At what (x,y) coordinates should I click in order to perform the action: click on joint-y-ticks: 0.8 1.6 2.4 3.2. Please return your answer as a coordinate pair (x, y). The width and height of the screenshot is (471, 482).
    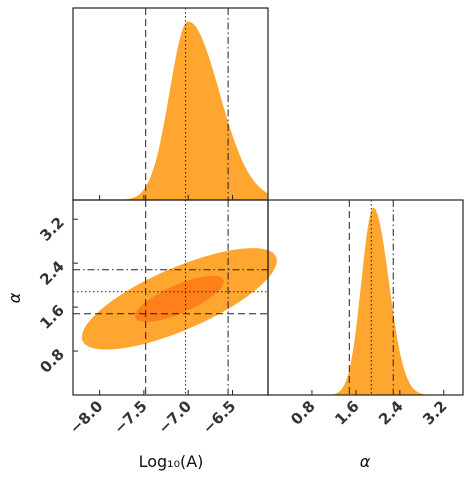
    Looking at the image, I should click on (57, 295).